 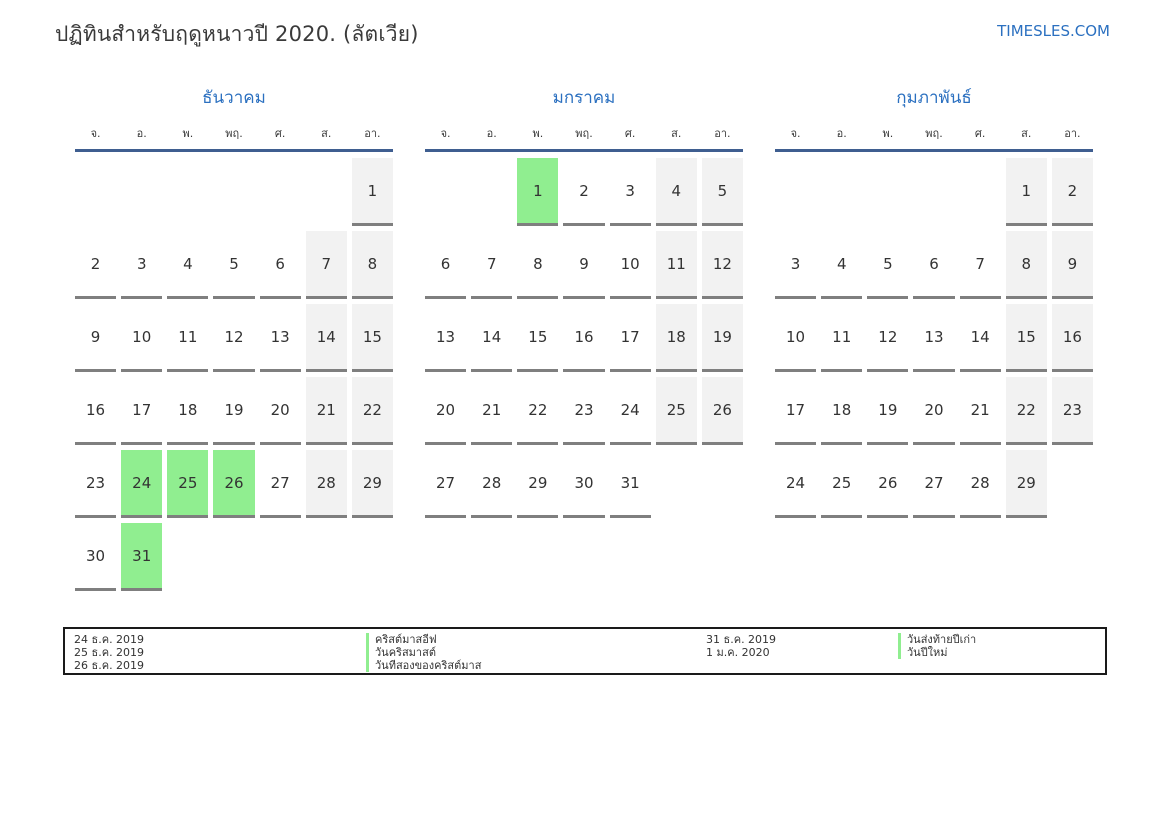 I want to click on day-cell: 12, so click(x=722, y=265).